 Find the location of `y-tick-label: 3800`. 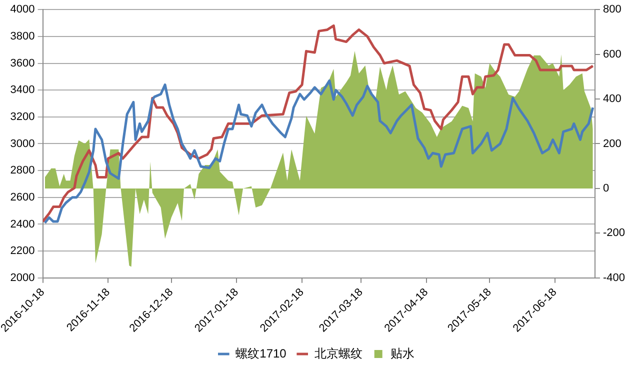

y-tick-label: 3800 is located at coordinates (22, 36).